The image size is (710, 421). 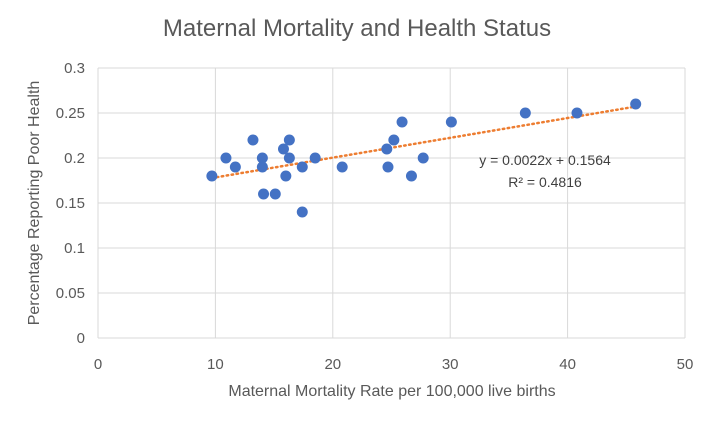 What do you see at coordinates (567, 364) in the screenshot?
I see `x-tick-label: 40` at bounding box center [567, 364].